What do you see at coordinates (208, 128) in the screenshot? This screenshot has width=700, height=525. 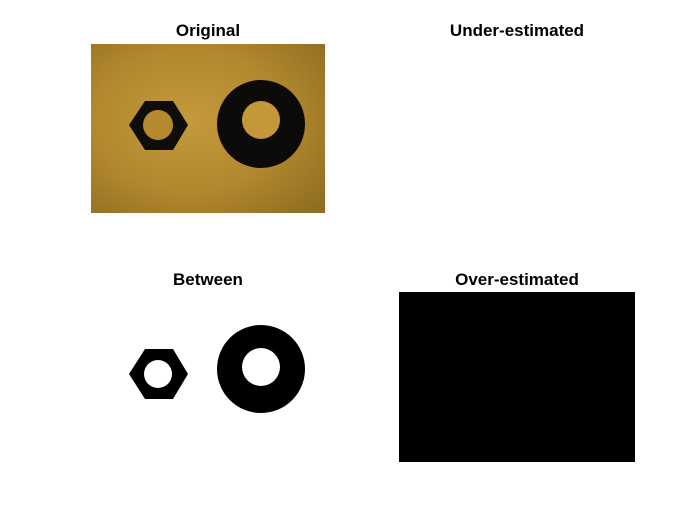 I see `original-image` at bounding box center [208, 128].